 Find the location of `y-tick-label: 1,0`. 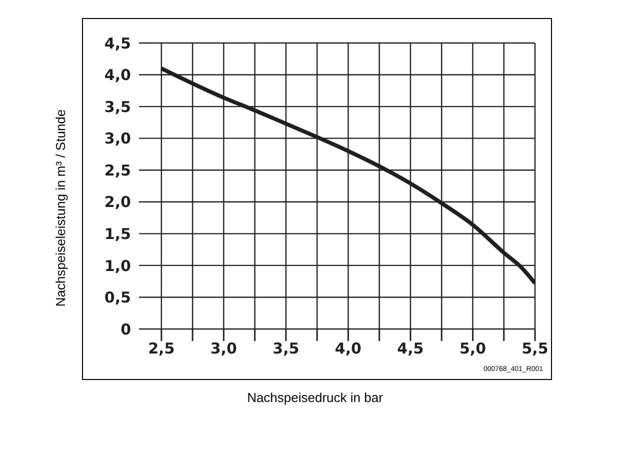

y-tick-label: 1,0 is located at coordinates (117, 265).